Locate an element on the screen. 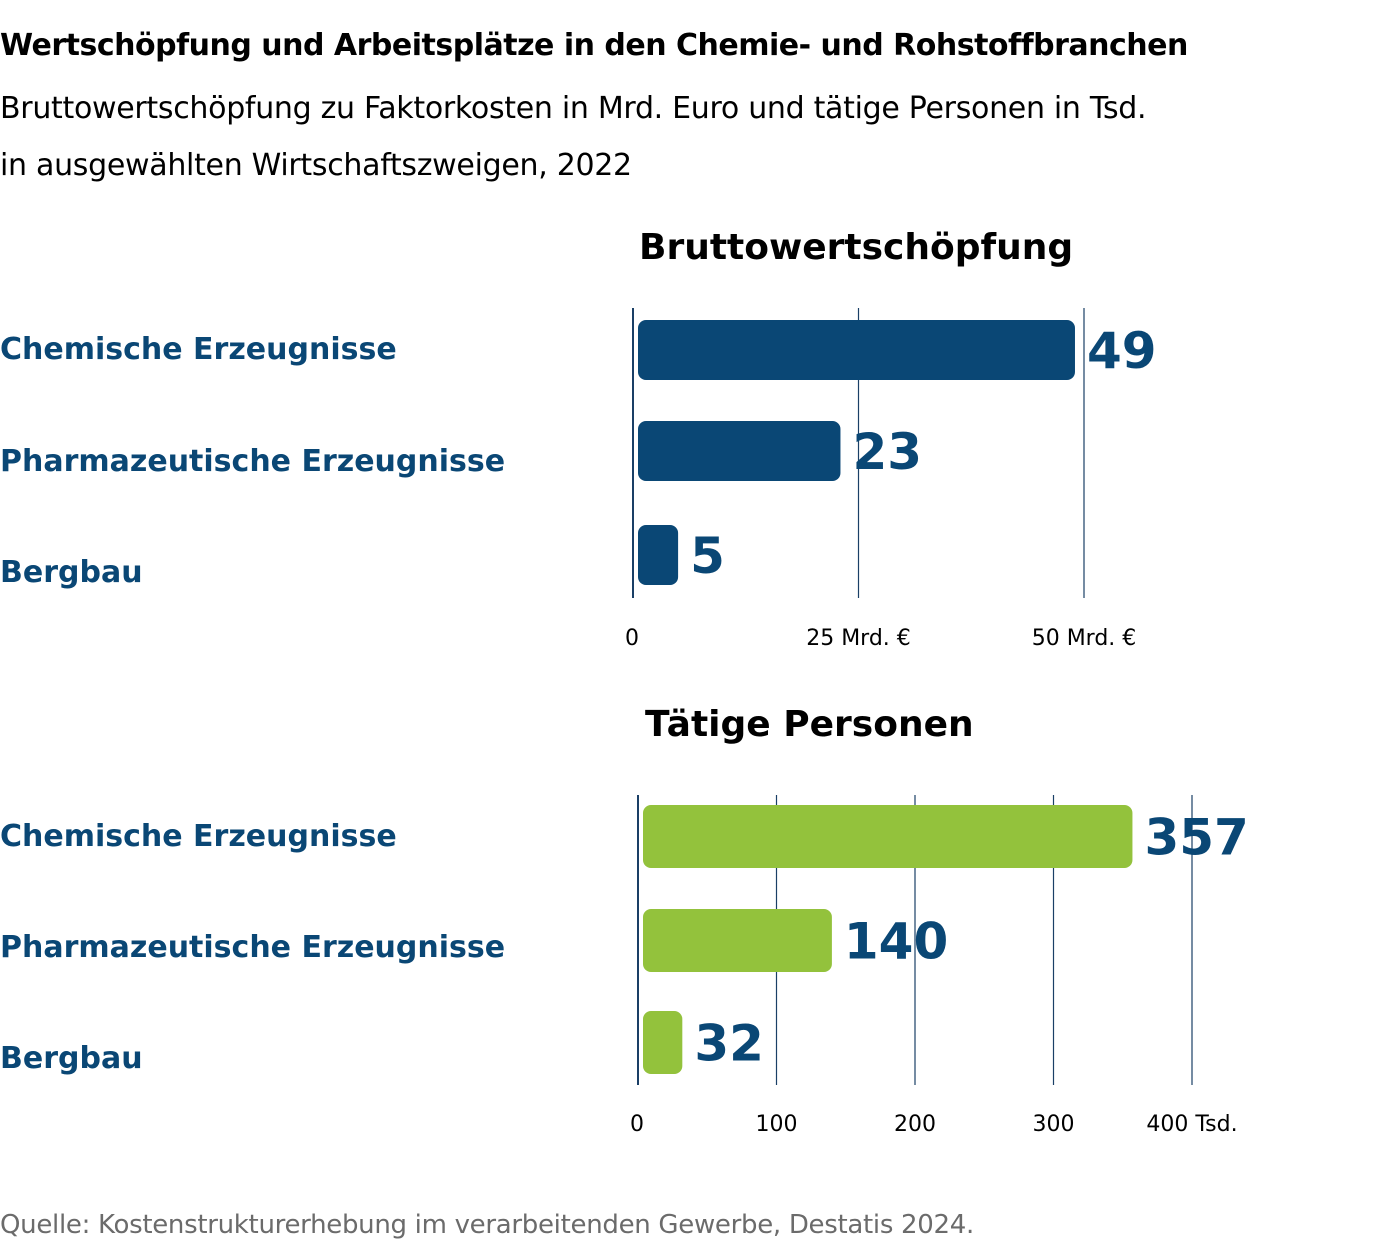 Image resolution: width=1385 pixels, height=1257 pixels. personen-tick-label: 100 is located at coordinates (777, 1124).